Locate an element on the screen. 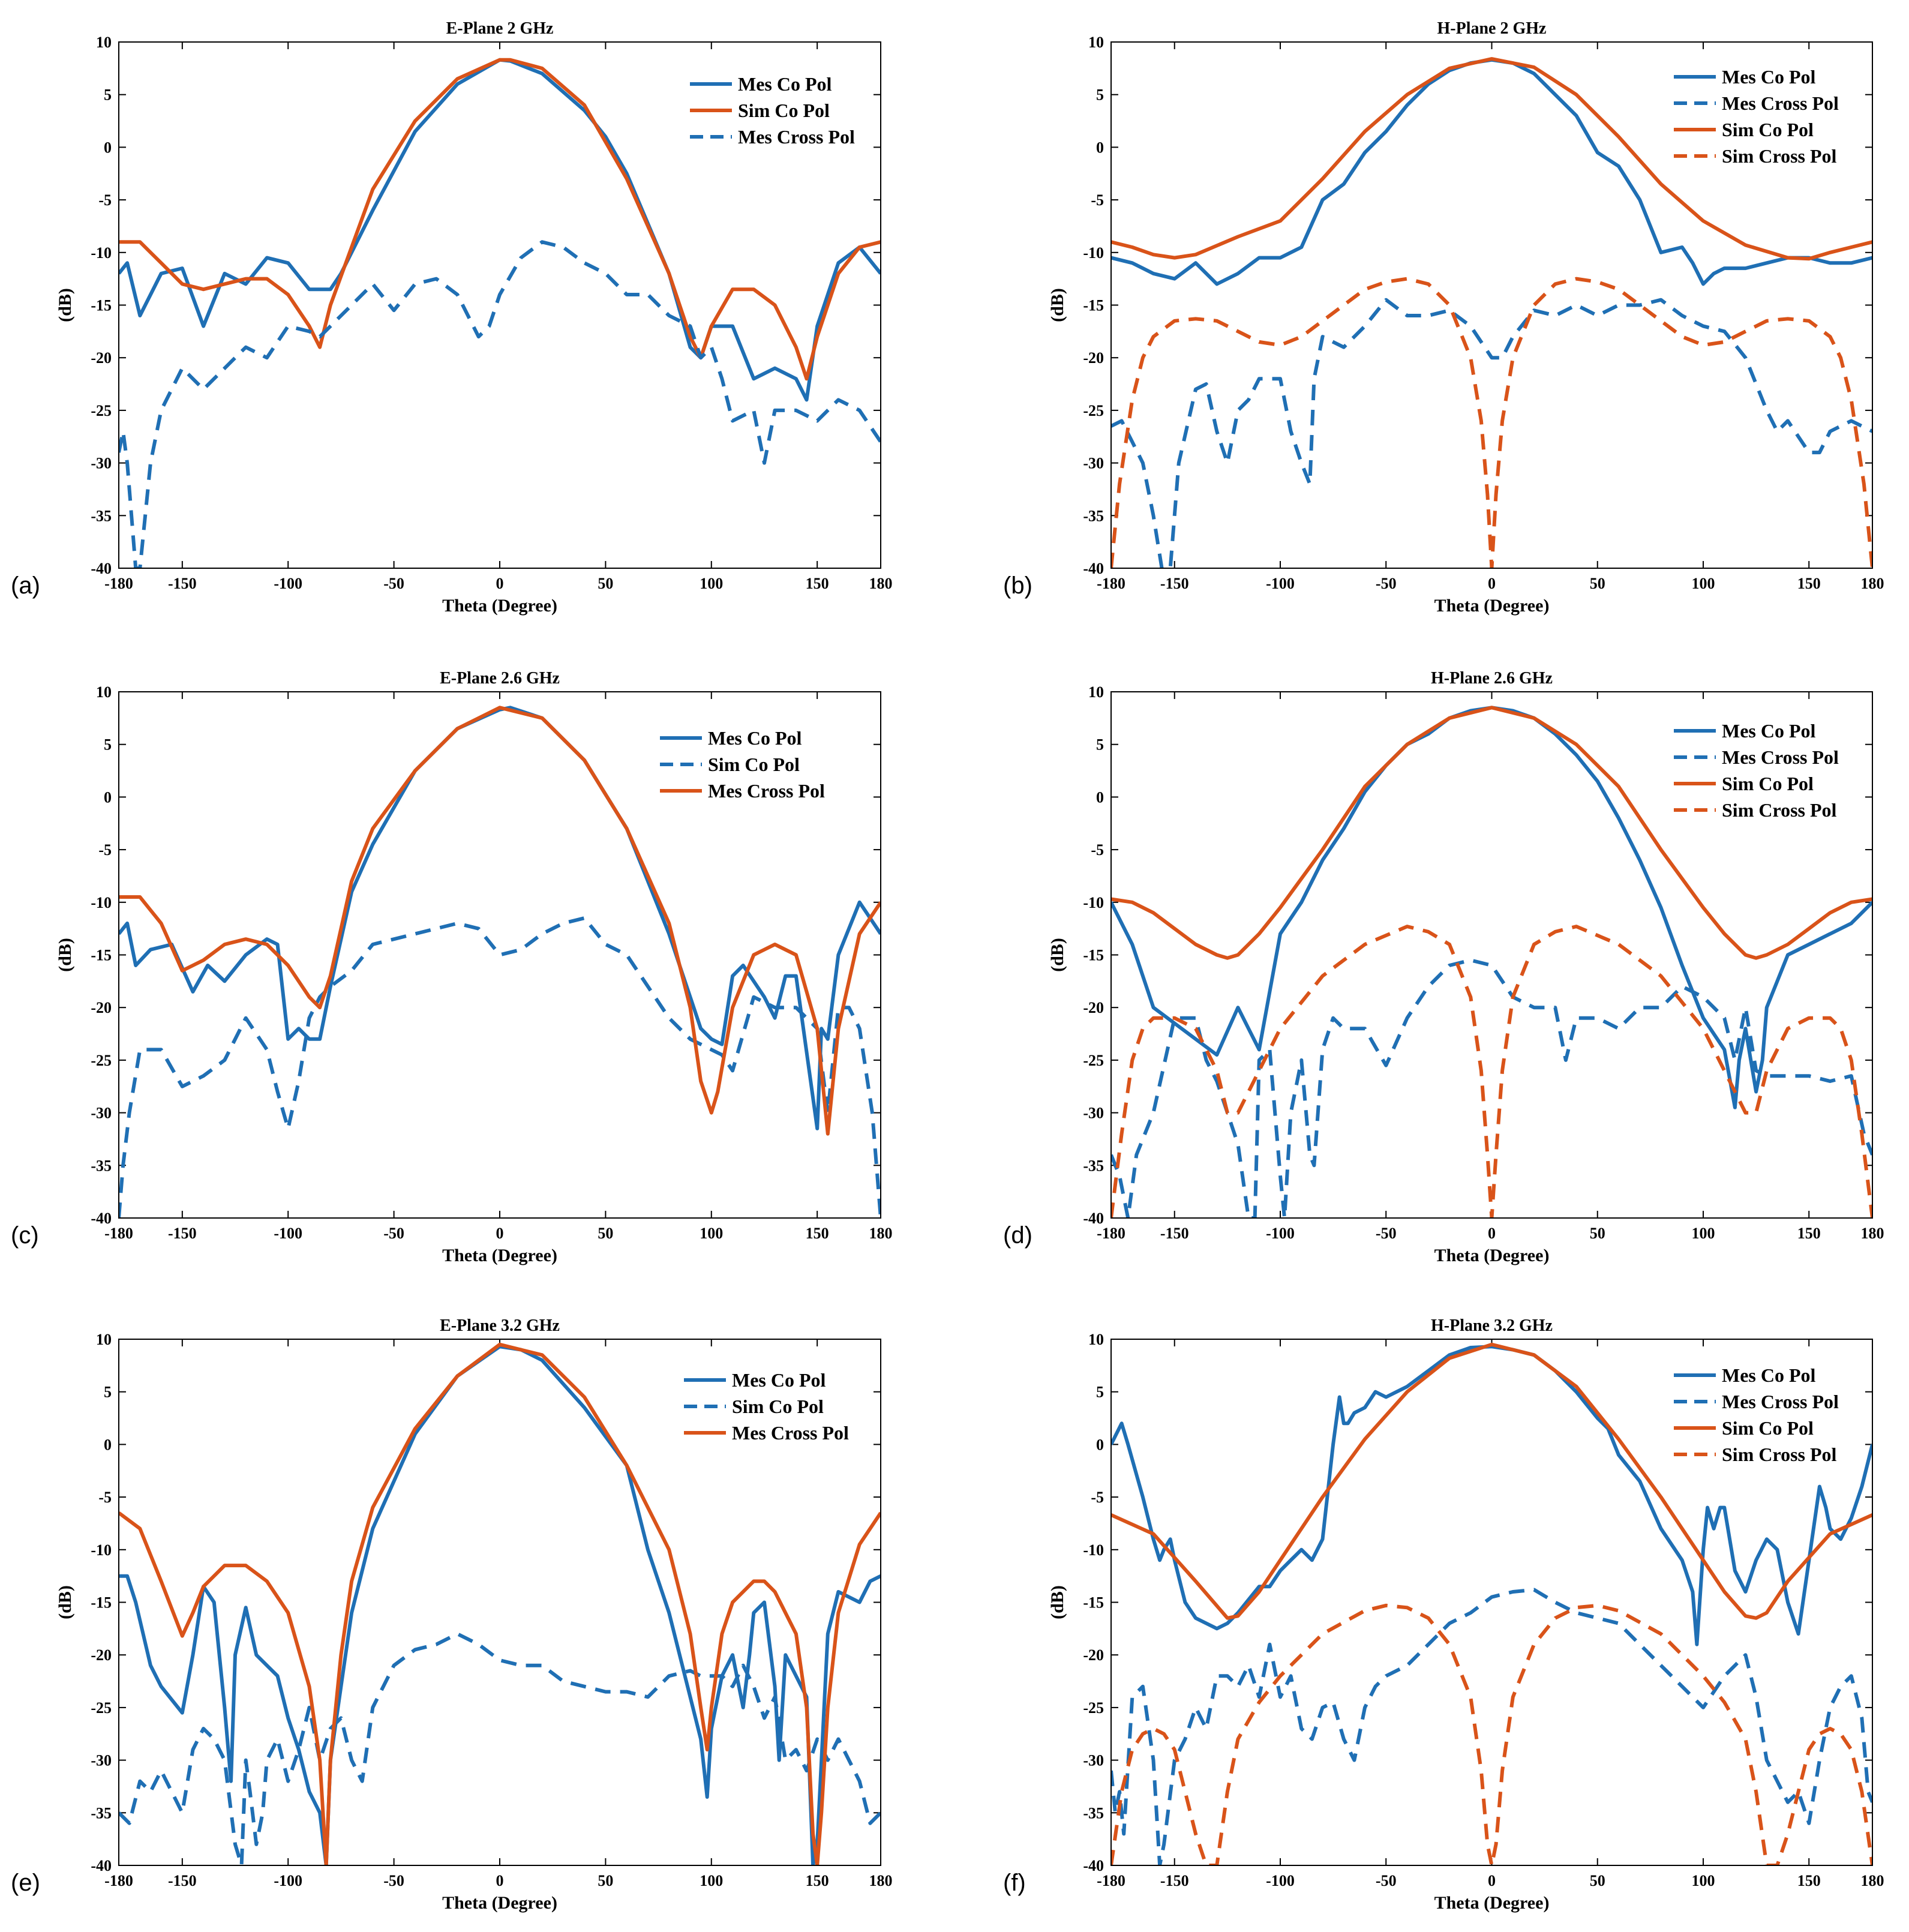 This screenshot has height=1932, width=1909. panel-label: (d) is located at coordinates (1017, 1236).